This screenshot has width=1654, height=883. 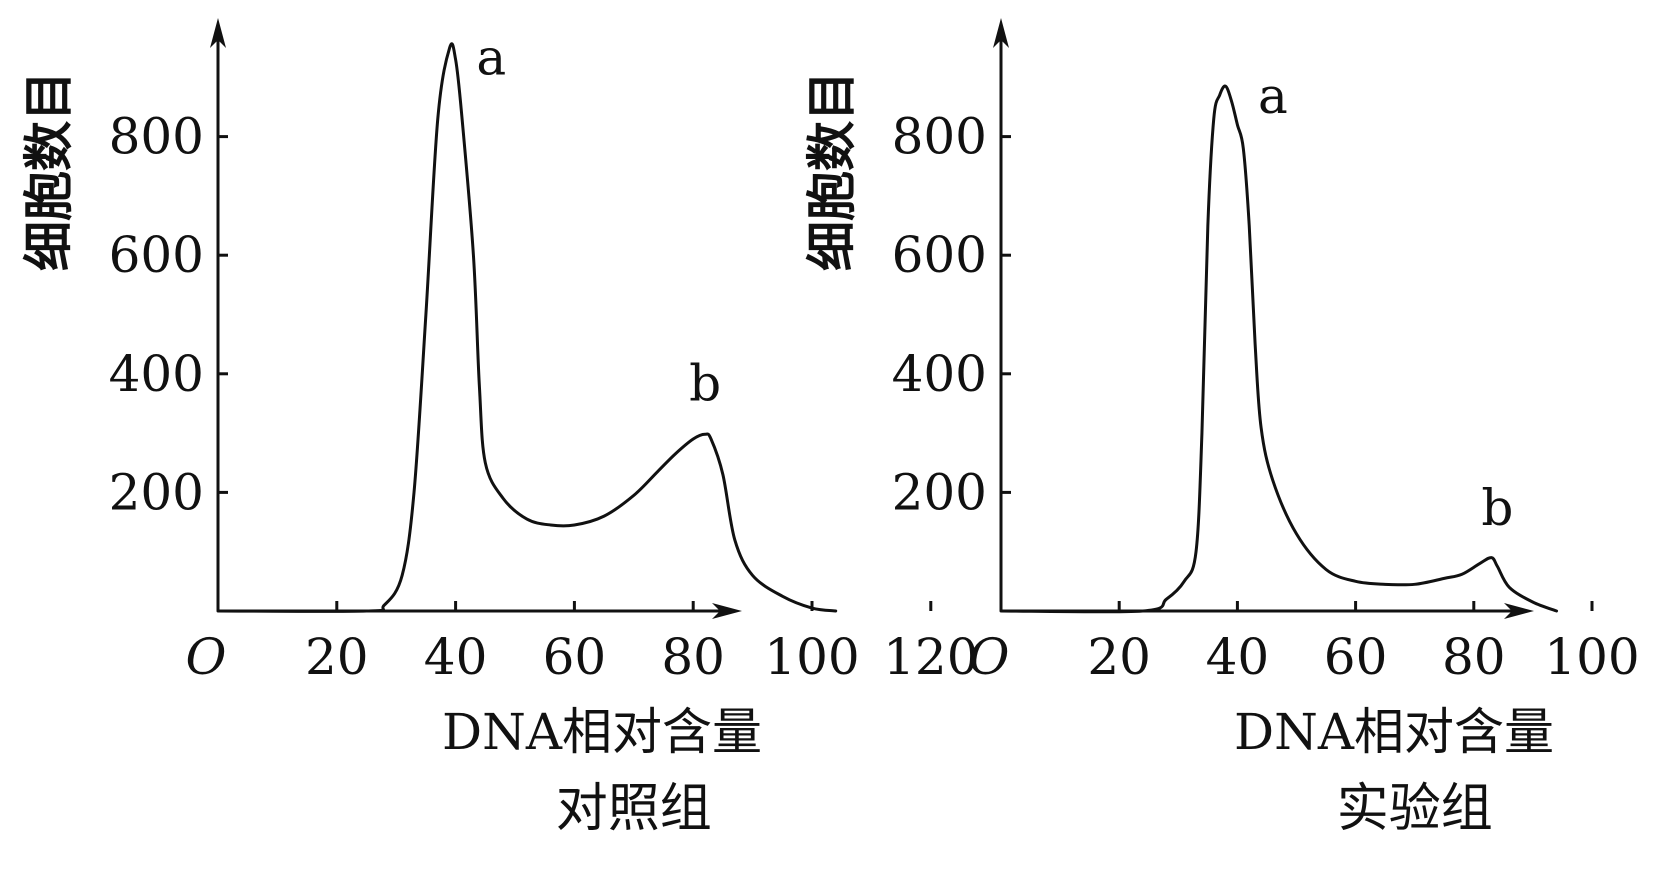 I want to click on chart-caption: 实验组, so click(x=1415, y=809).